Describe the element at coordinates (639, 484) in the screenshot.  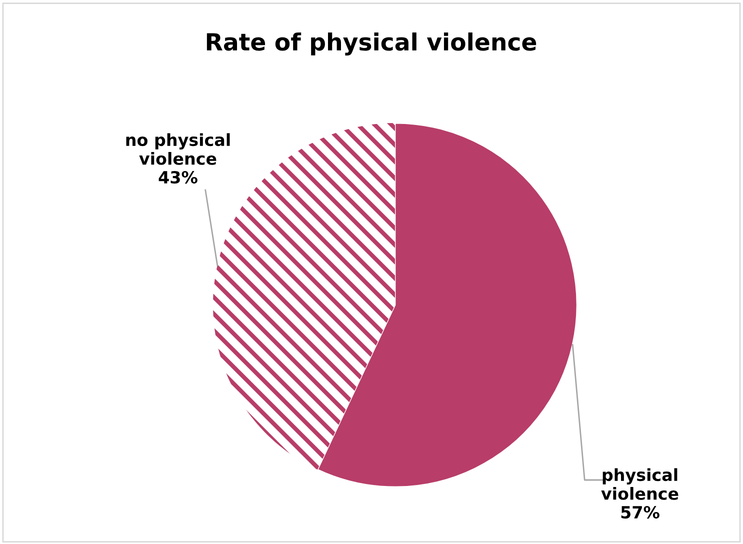
I see `slice-label: physical violence` at that location.